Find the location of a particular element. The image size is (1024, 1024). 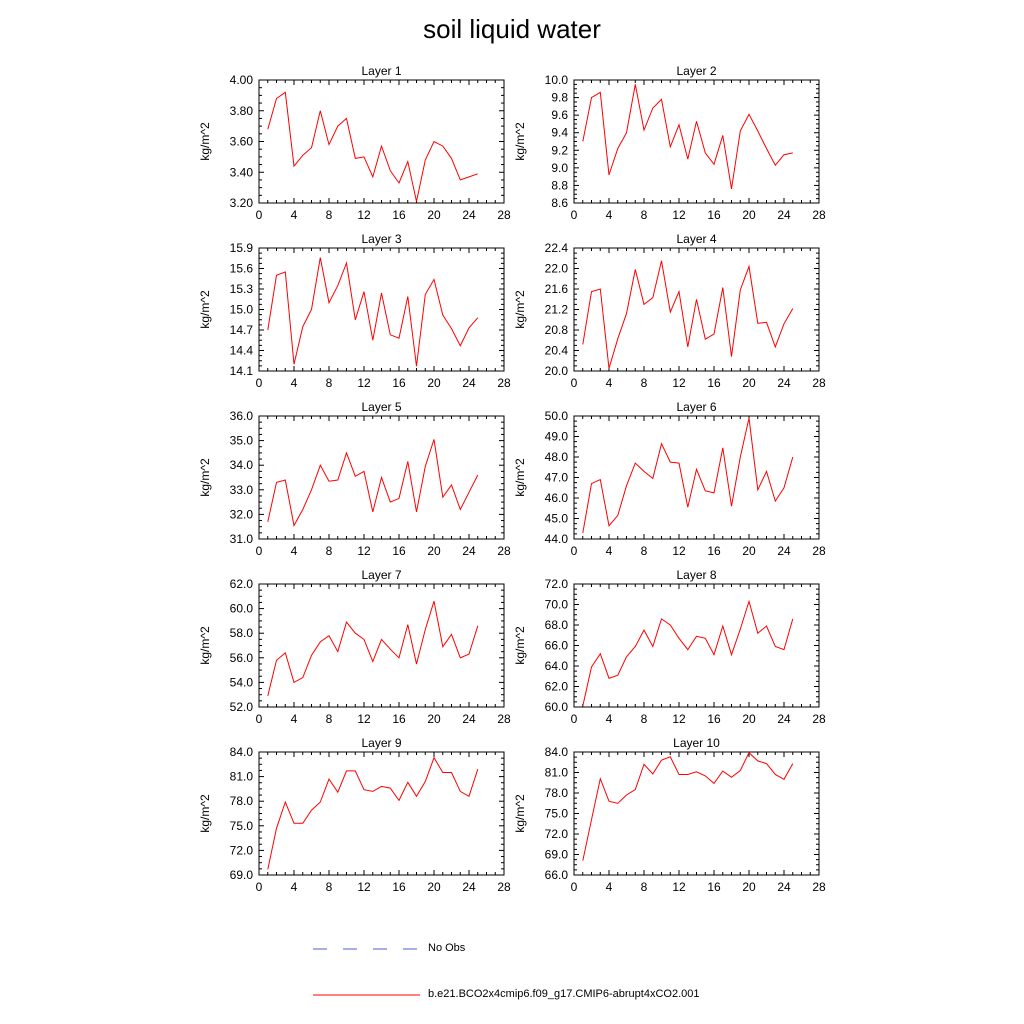

y-tick-label: 84.0 is located at coordinates (557, 752).